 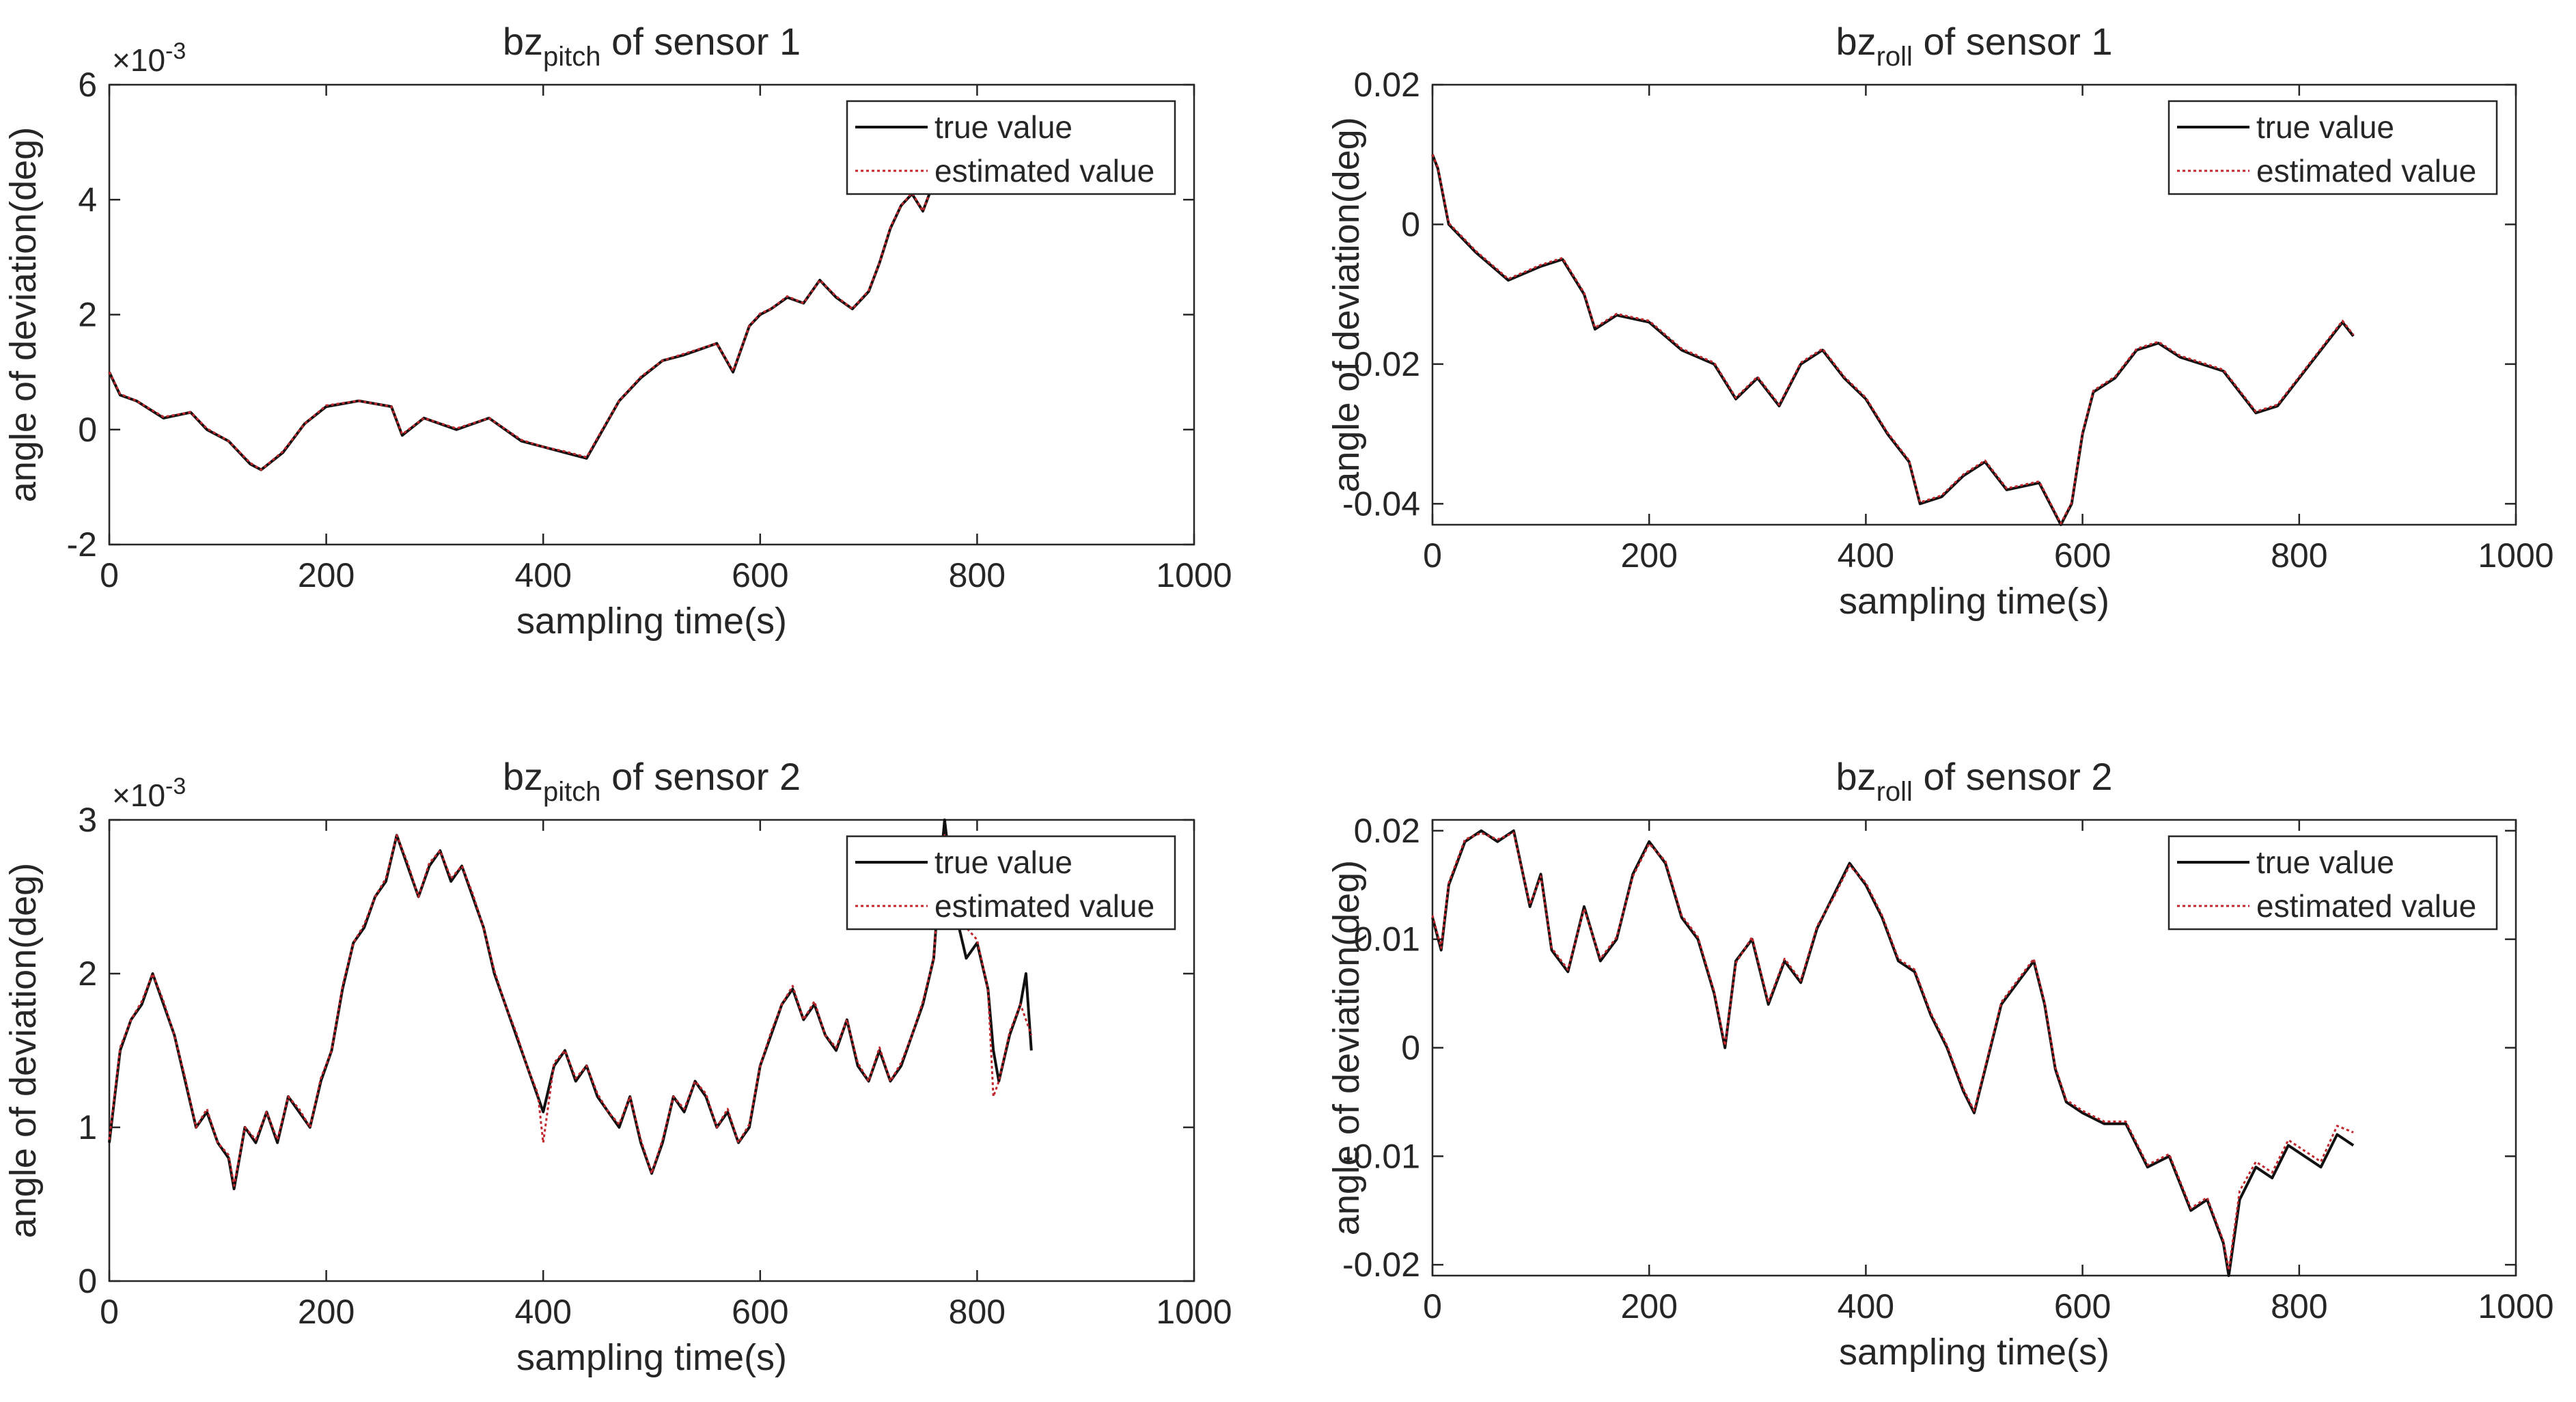 What do you see at coordinates (88, 820) in the screenshot?
I see `y-tick-label: 3` at bounding box center [88, 820].